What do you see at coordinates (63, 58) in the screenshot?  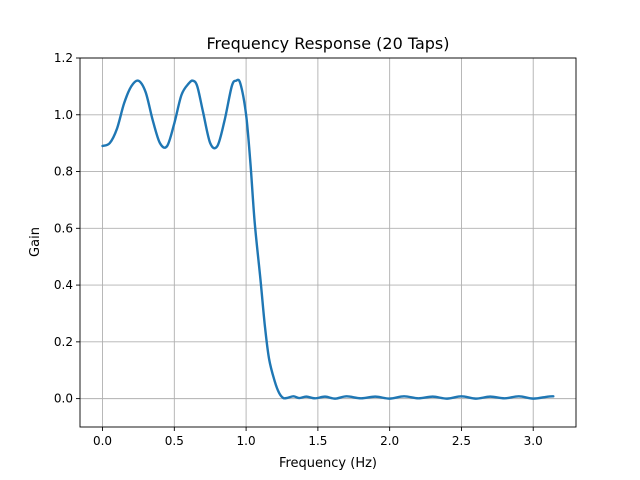 I see `y-tick-label: 1.2` at bounding box center [63, 58].